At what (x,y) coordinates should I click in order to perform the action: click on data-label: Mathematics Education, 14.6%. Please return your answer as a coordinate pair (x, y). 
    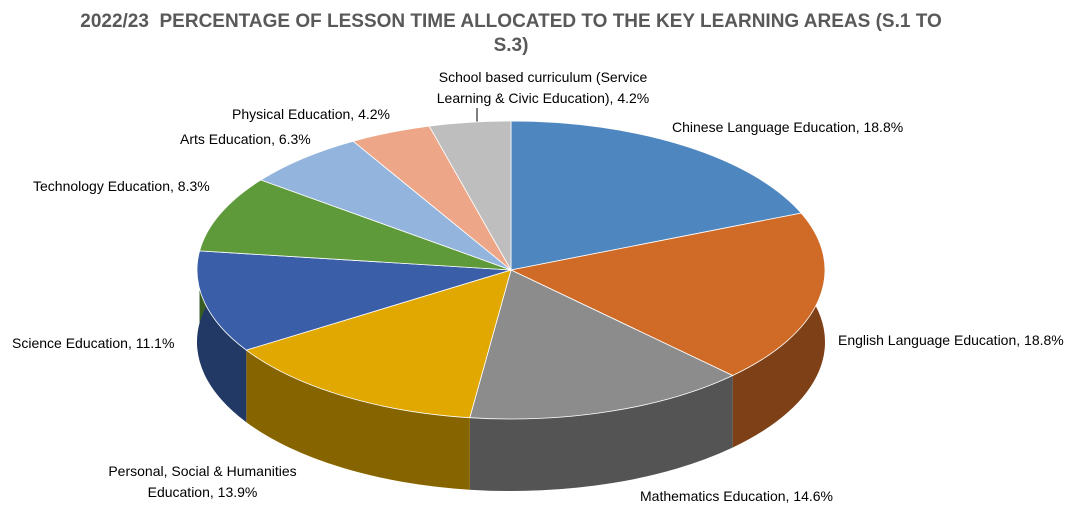
    Looking at the image, I should click on (737, 496).